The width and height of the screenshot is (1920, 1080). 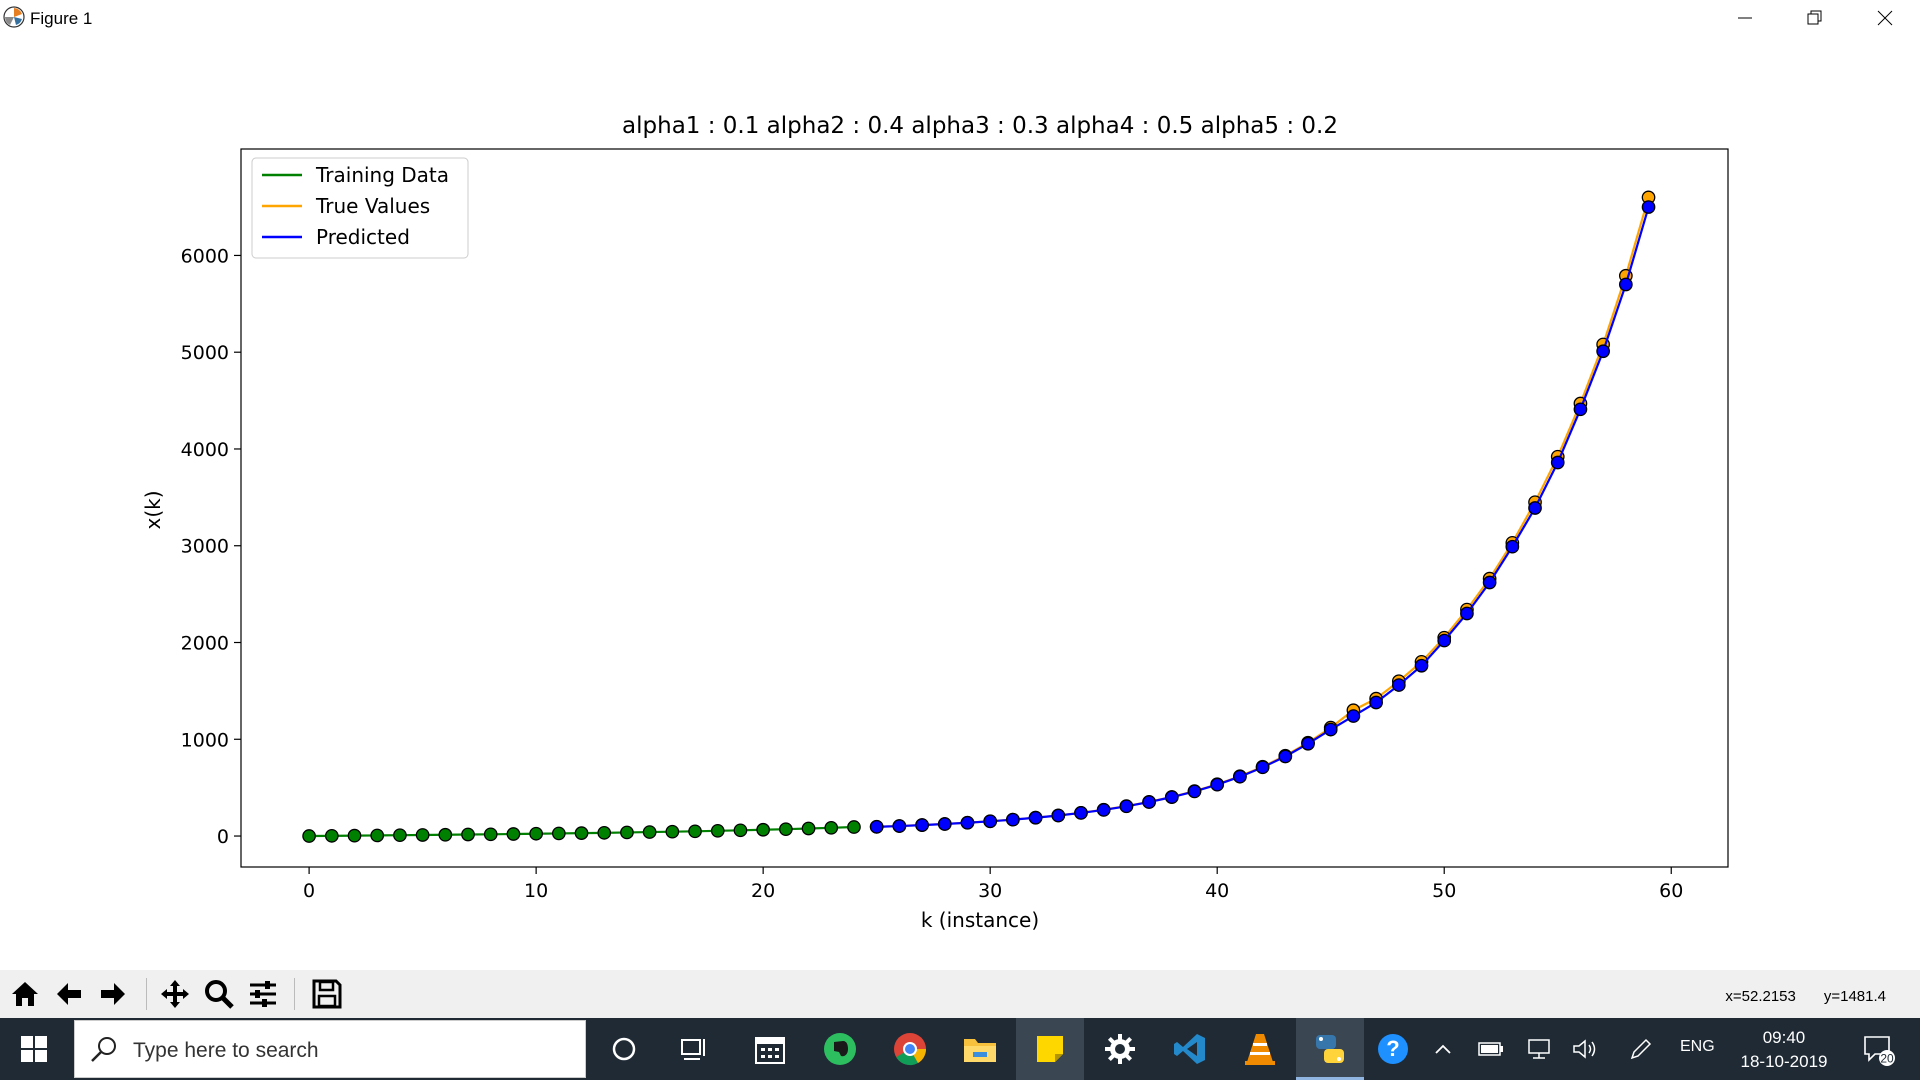 What do you see at coordinates (1050, 1049) in the screenshot?
I see `taskbar-sticky-notes-app` at bounding box center [1050, 1049].